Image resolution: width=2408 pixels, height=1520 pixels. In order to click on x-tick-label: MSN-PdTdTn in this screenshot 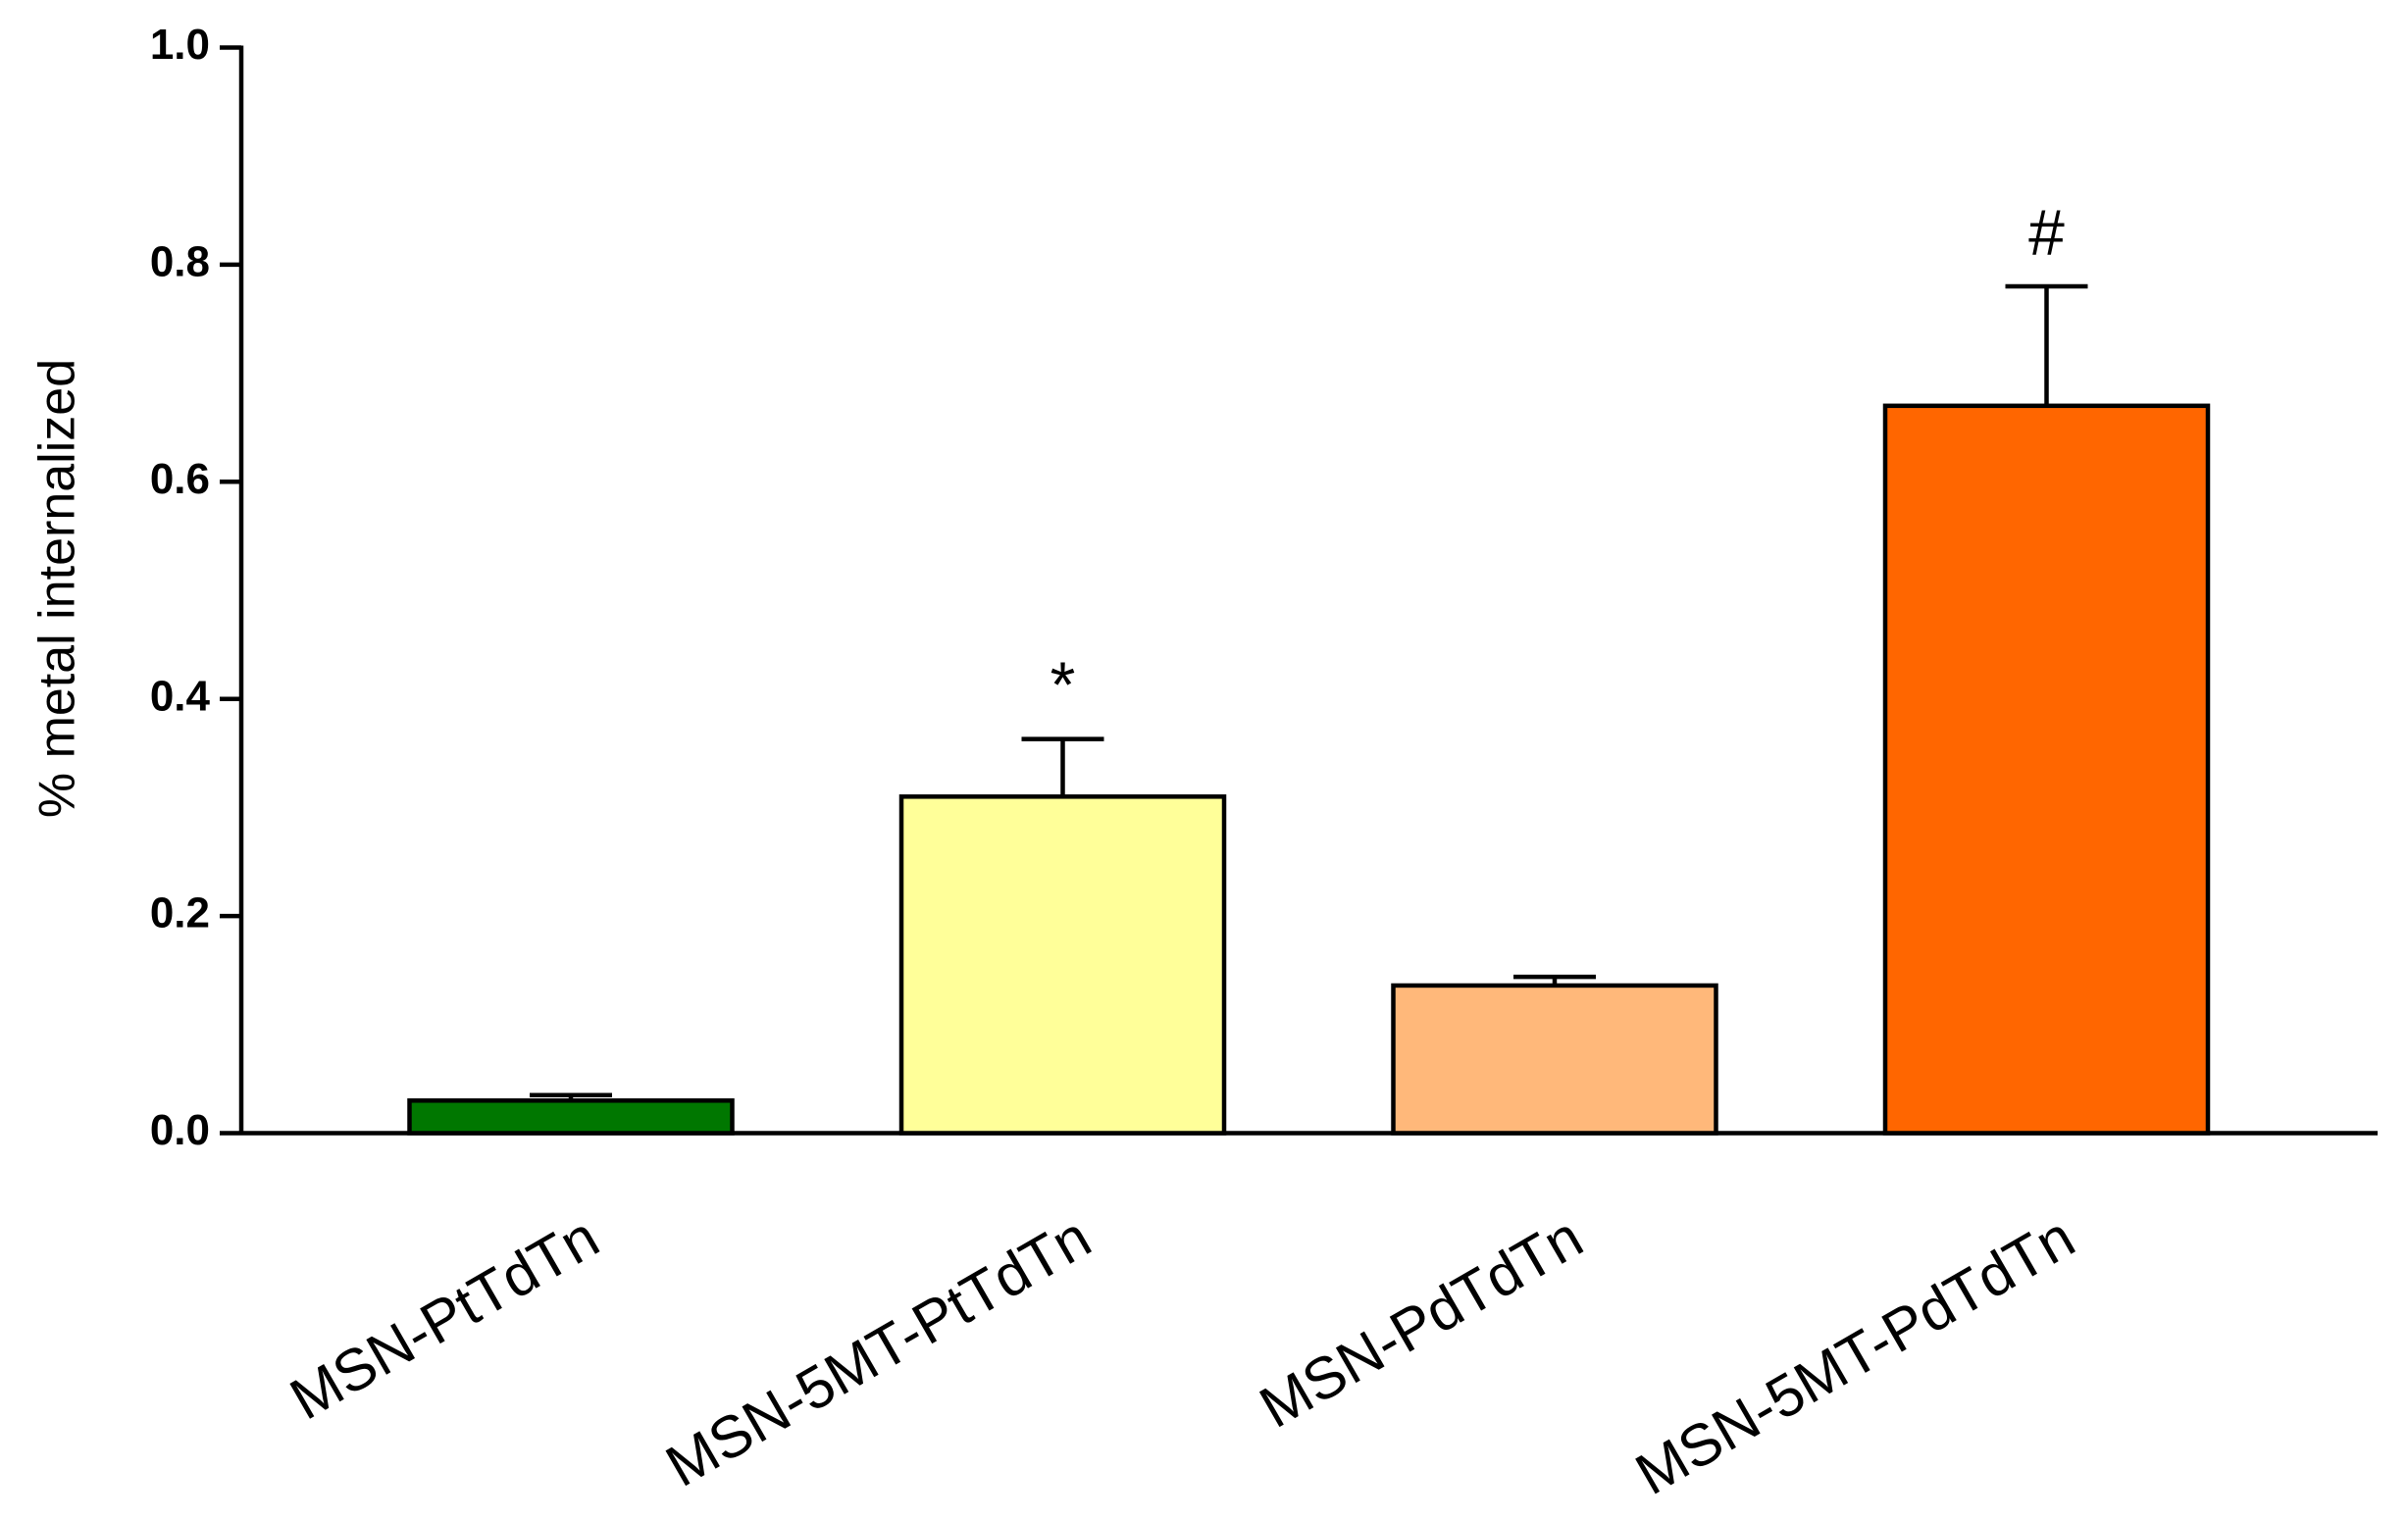, I will do `click(1421, 1321)`.